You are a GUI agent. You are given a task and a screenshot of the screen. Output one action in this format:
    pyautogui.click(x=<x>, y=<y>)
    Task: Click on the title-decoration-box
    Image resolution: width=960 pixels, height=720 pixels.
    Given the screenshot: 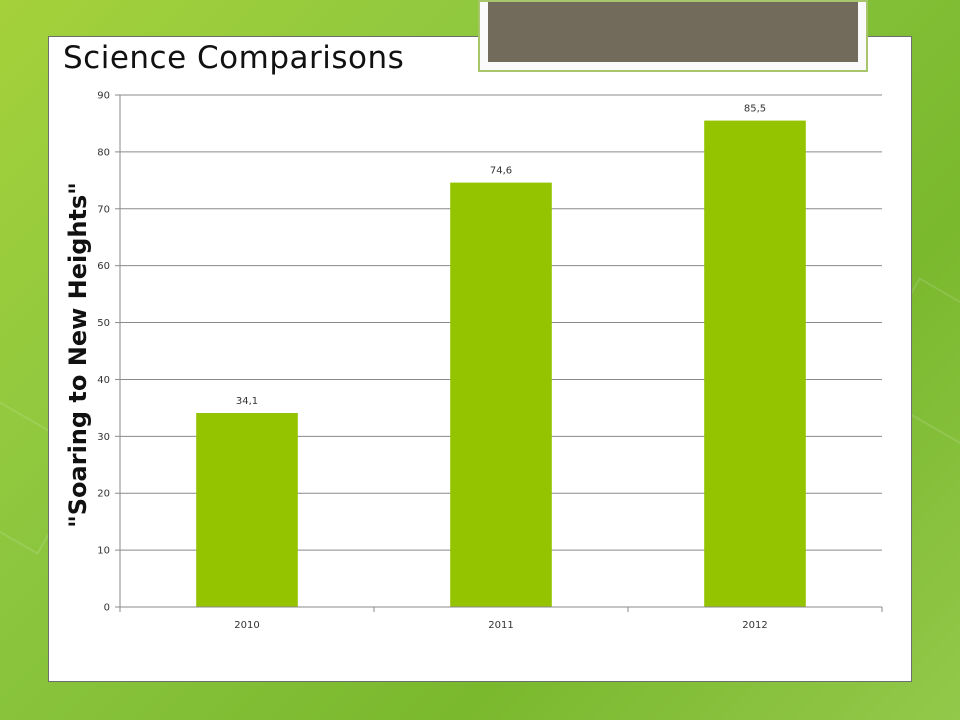 What is the action you would take?
    pyautogui.click(x=673, y=36)
    